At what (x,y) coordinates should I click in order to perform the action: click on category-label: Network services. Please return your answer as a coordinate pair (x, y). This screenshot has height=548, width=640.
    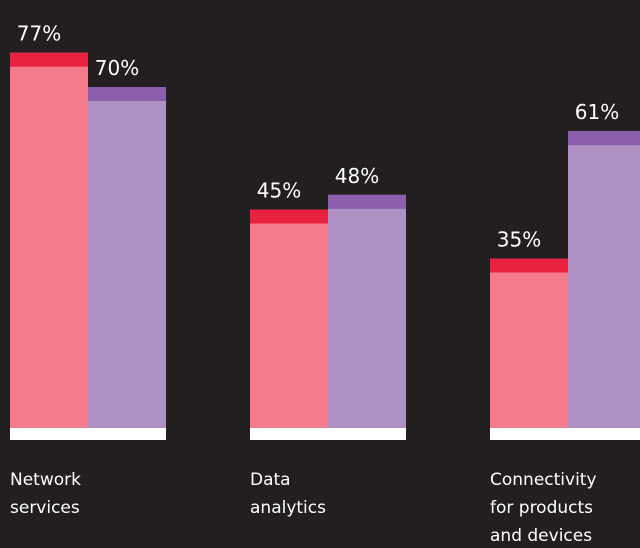
    Looking at the image, I should click on (45, 494).